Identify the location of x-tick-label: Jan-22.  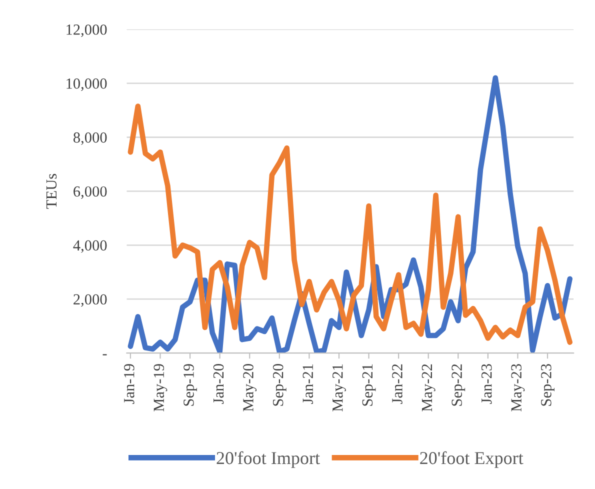
(397, 384).